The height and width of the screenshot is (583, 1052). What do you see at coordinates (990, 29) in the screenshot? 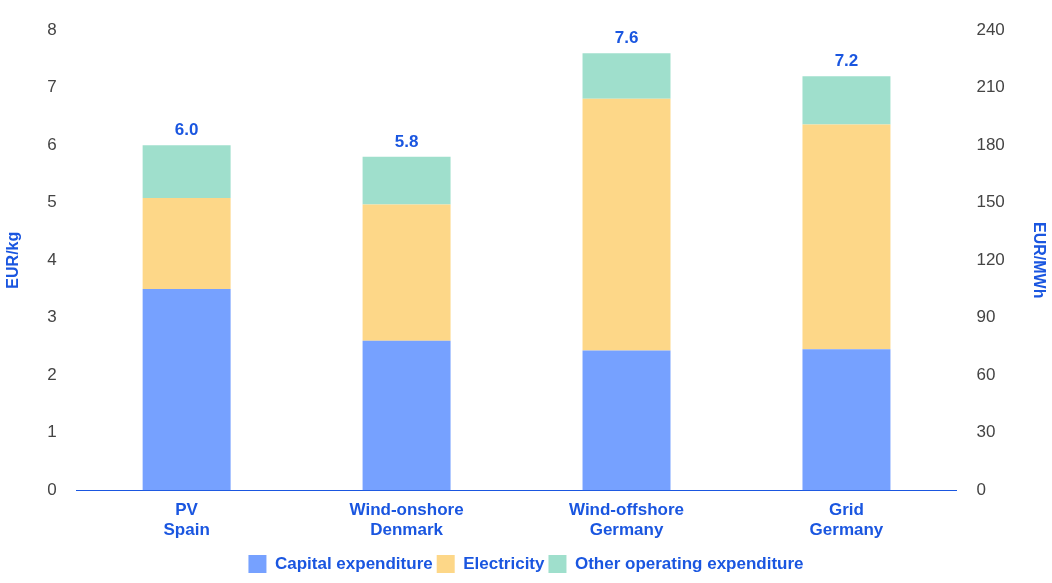
I see `y2-tick-label: 240` at bounding box center [990, 29].